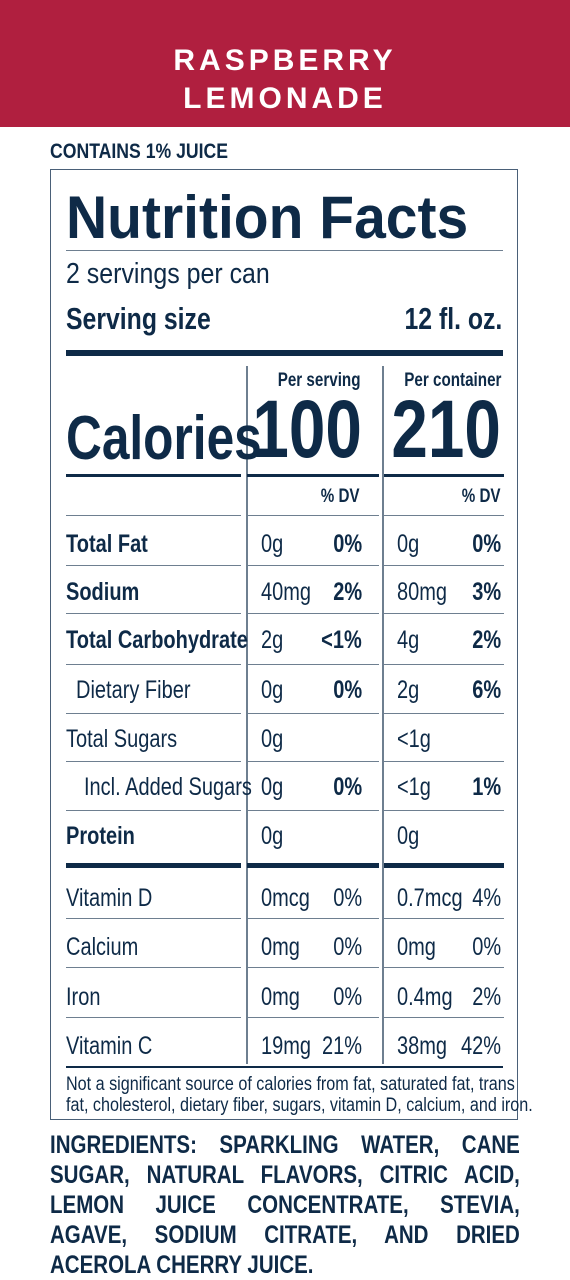 The height and width of the screenshot is (1280, 570). I want to click on product-name-line2: LEMONADE, so click(285, 98).